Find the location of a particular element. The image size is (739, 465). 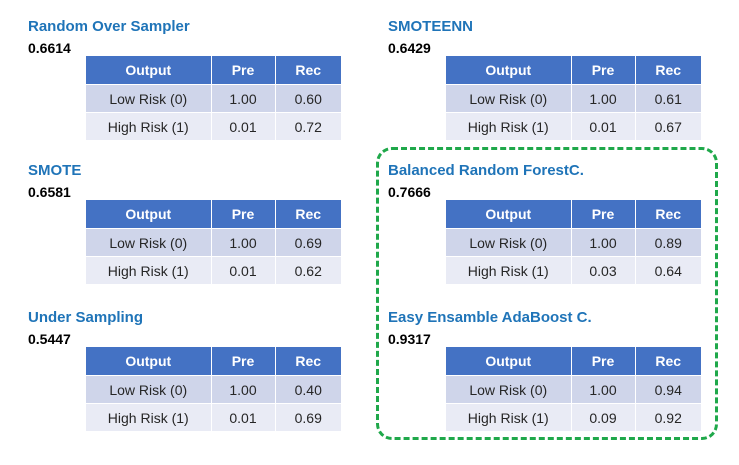

model-title: Random Over Sampler is located at coordinates (109, 26).